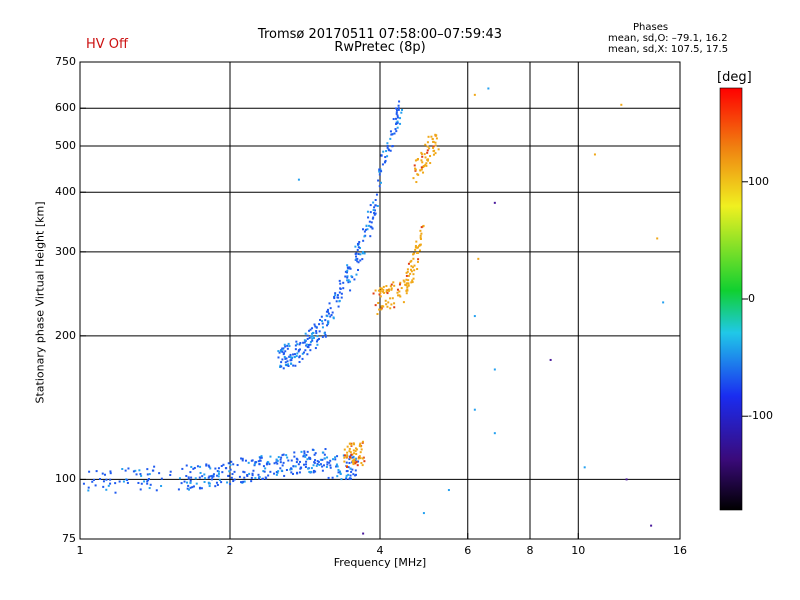  What do you see at coordinates (65, 251) in the screenshot?
I see `y-tick-label: 300` at bounding box center [65, 251].